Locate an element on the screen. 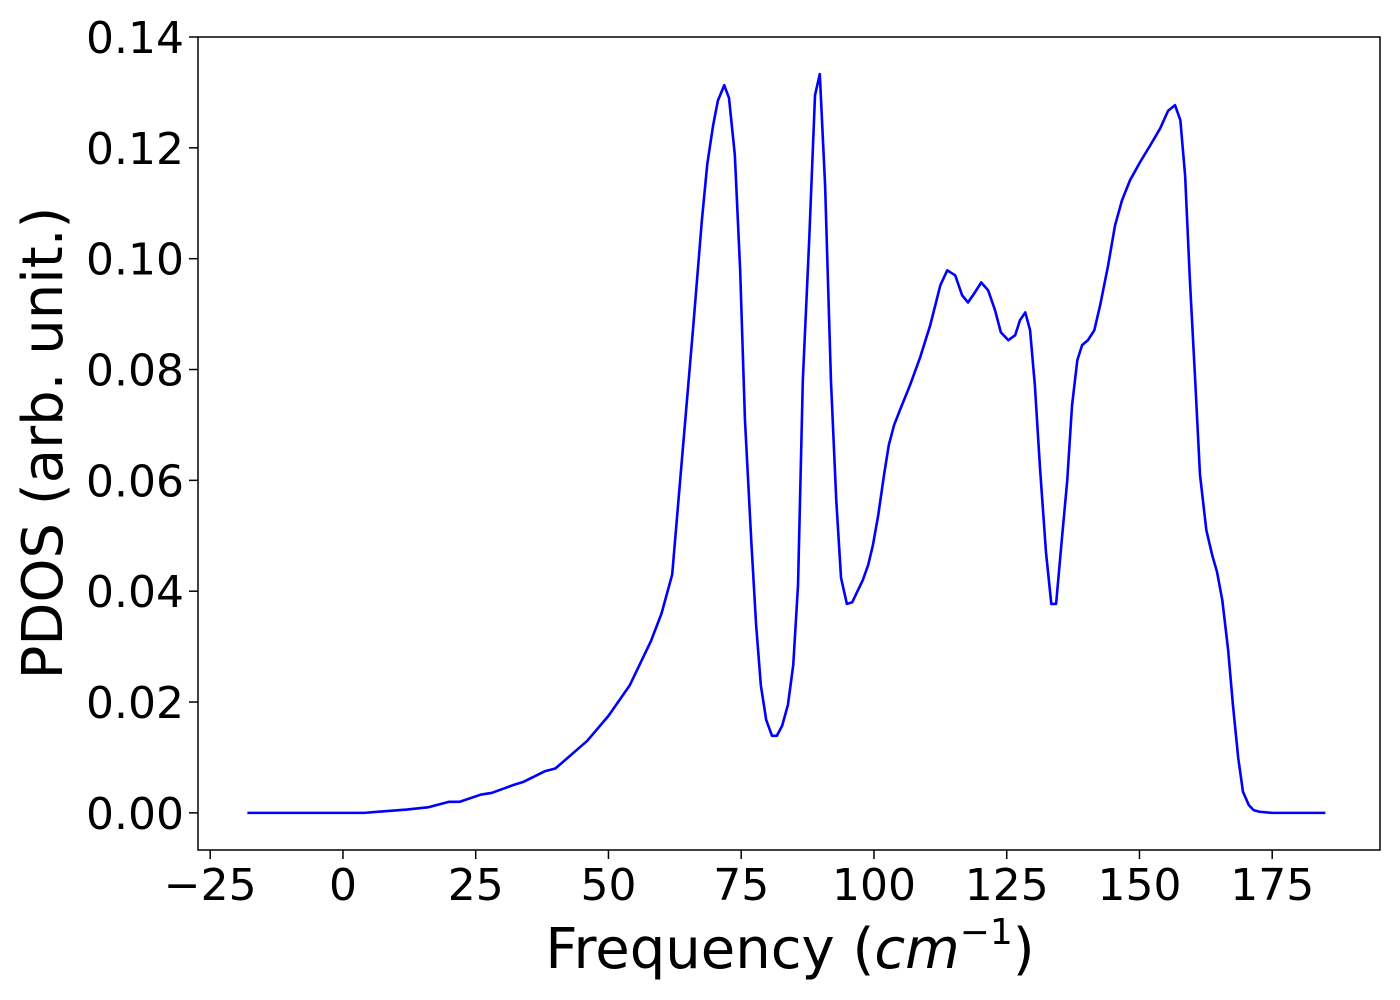 This screenshot has width=1400, height=1000. y-tick-label: 0.00 is located at coordinates (135, 814).